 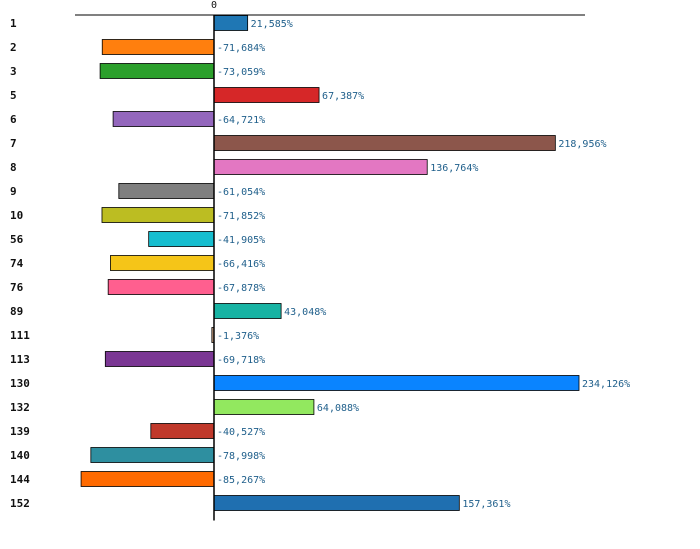 I want to click on category-label: 130, so click(x=20, y=383).